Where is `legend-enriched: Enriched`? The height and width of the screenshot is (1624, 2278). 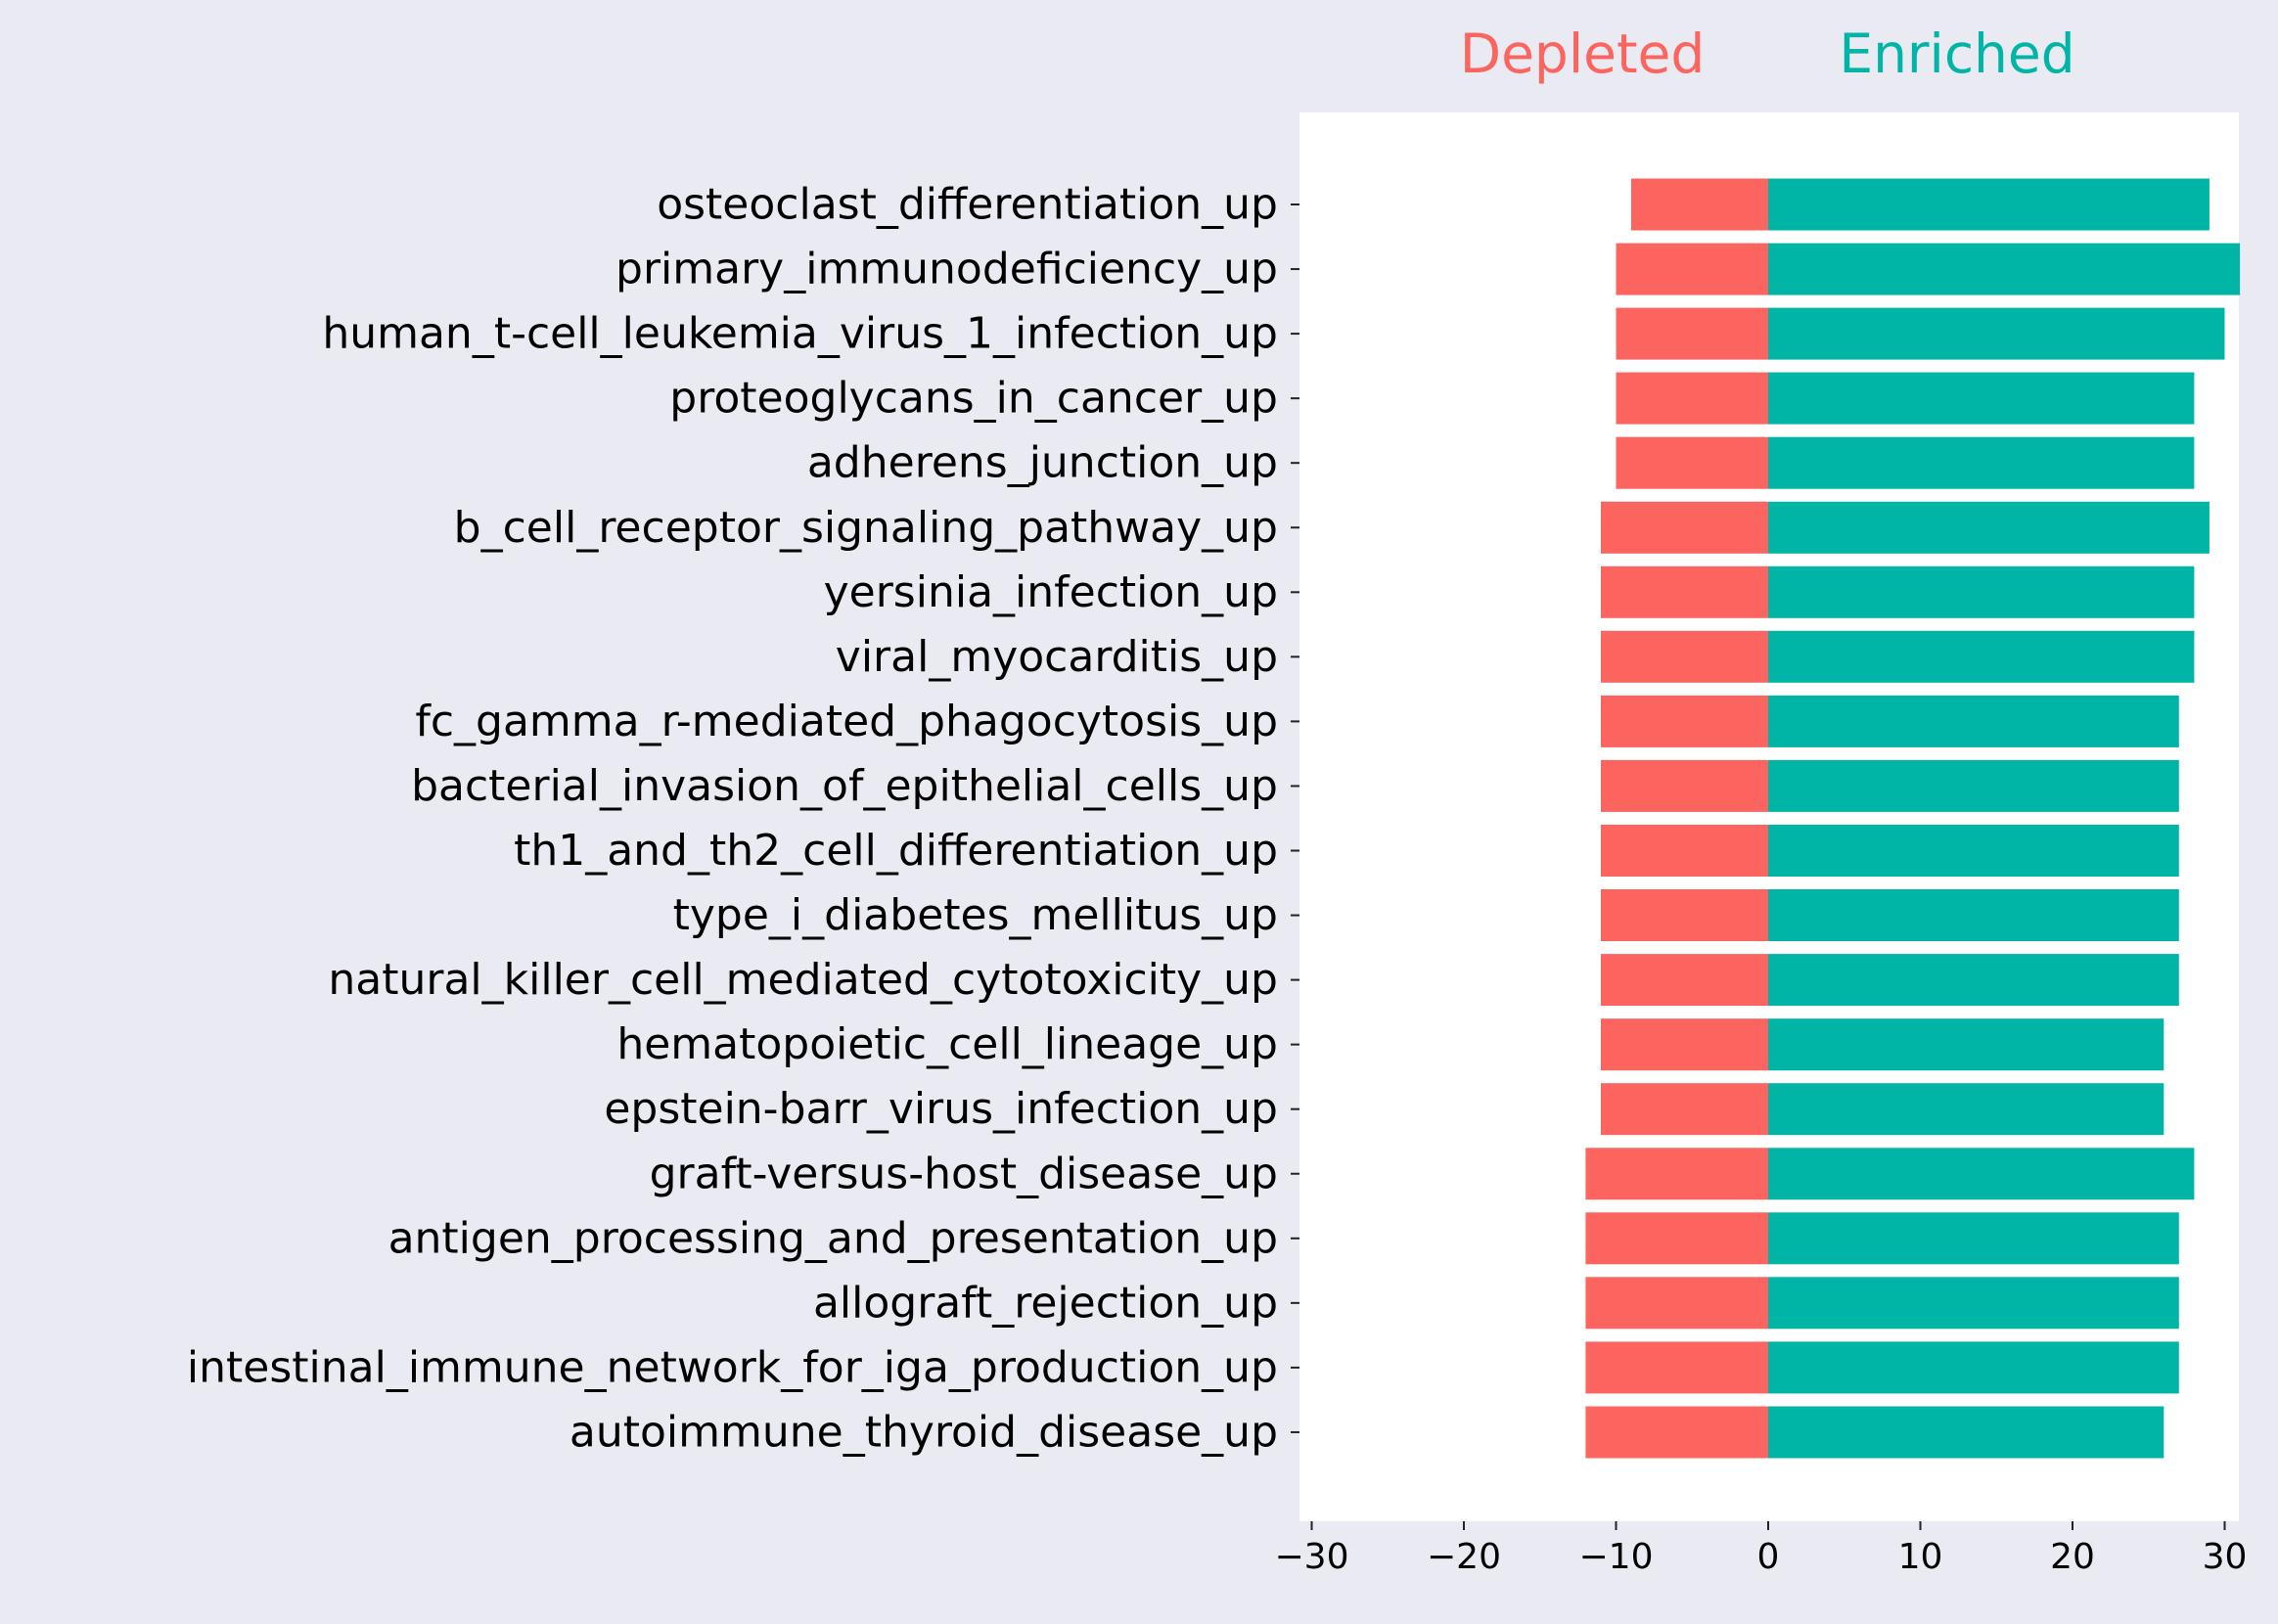
legend-enriched: Enriched is located at coordinates (1956, 54).